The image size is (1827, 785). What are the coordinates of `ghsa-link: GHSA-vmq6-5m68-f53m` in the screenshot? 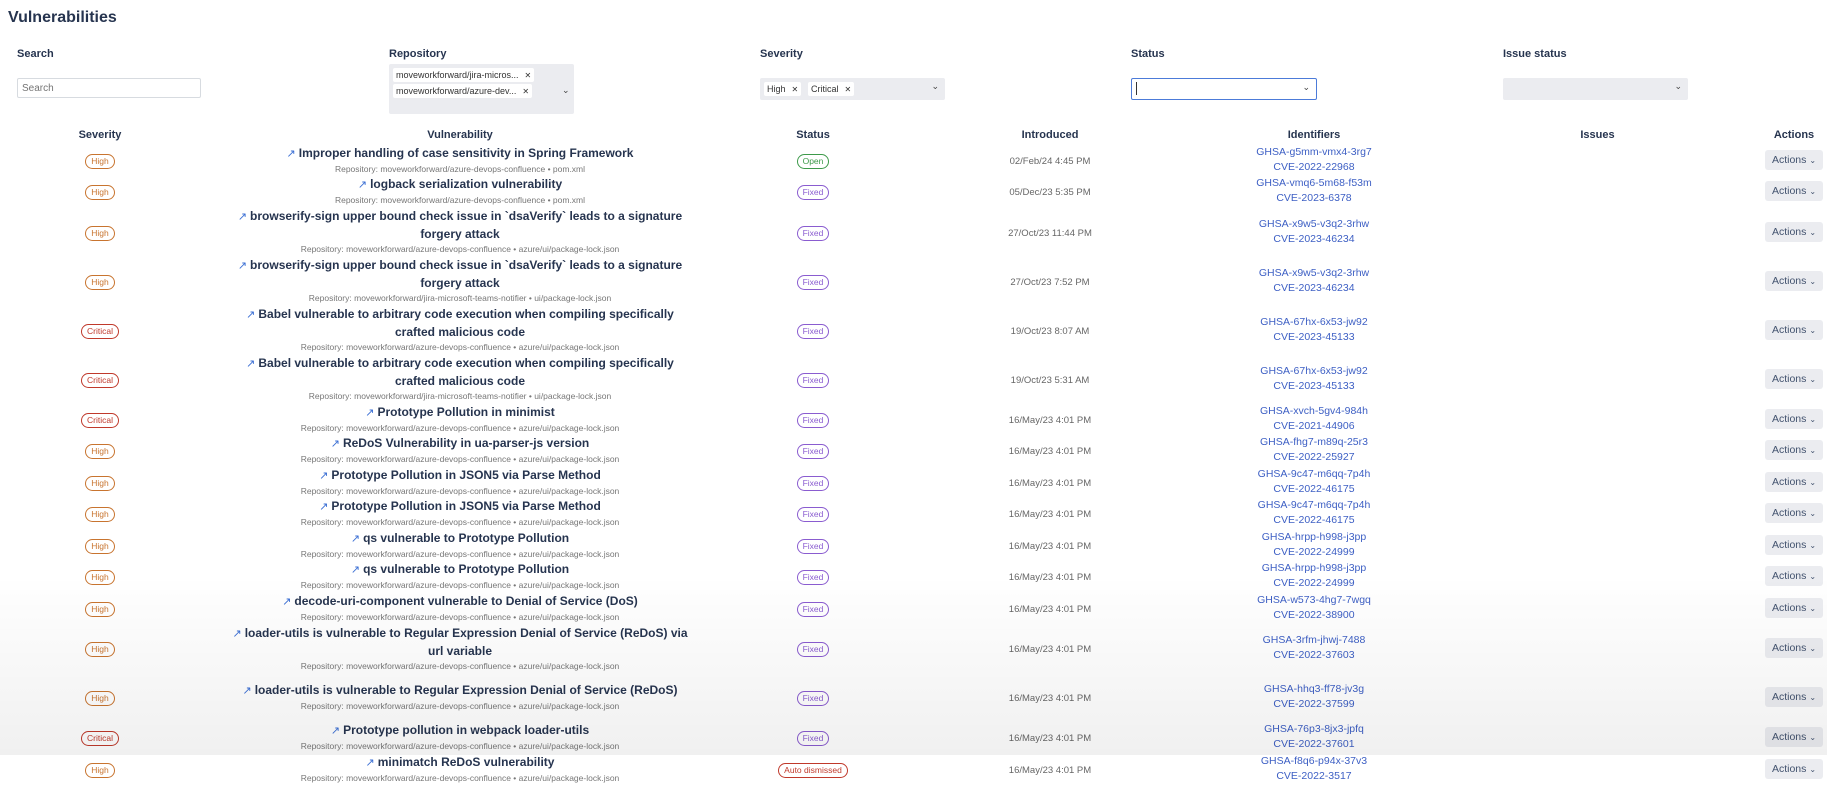 It's located at (1314, 183).